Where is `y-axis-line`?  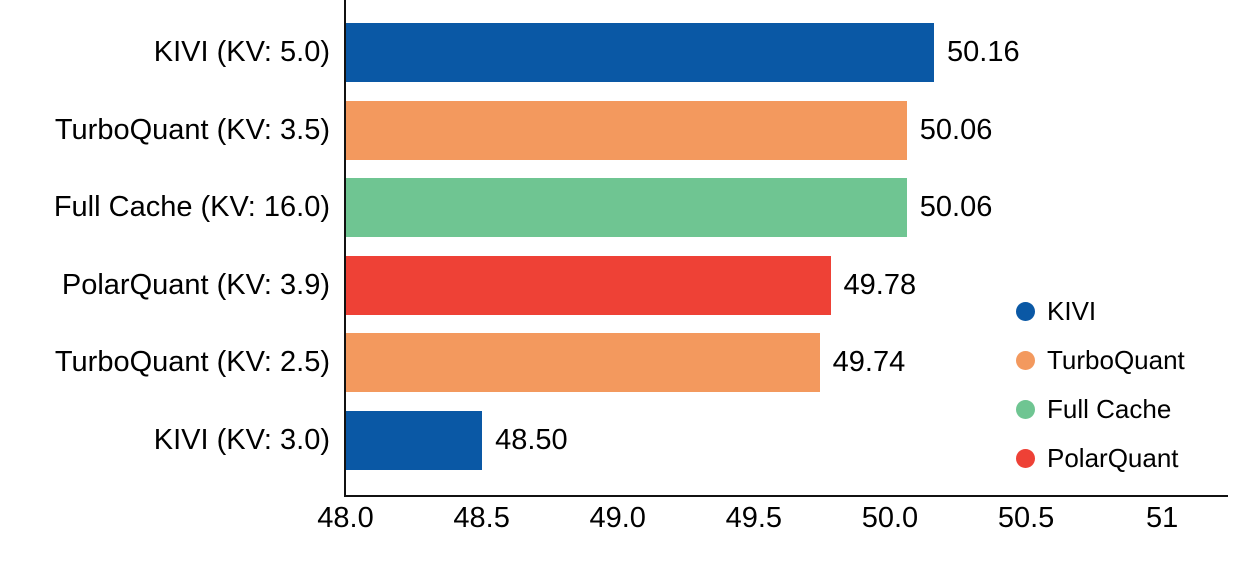
y-axis-line is located at coordinates (344, 248).